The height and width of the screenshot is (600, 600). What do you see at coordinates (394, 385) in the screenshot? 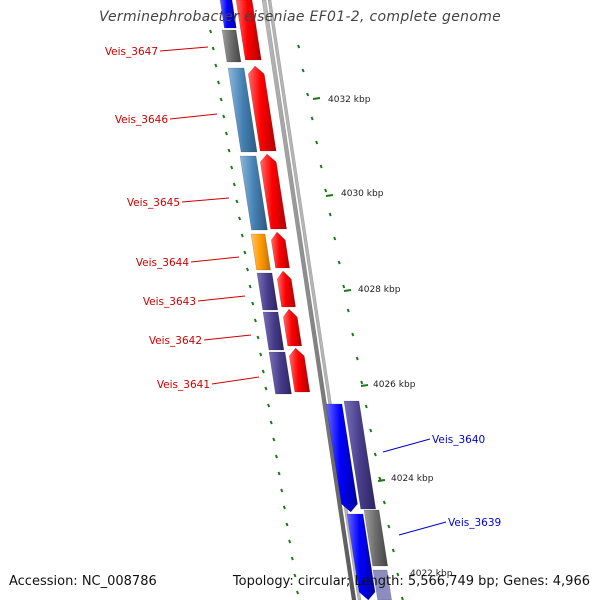
I see `scale-label: 4026 kbp` at bounding box center [394, 385].